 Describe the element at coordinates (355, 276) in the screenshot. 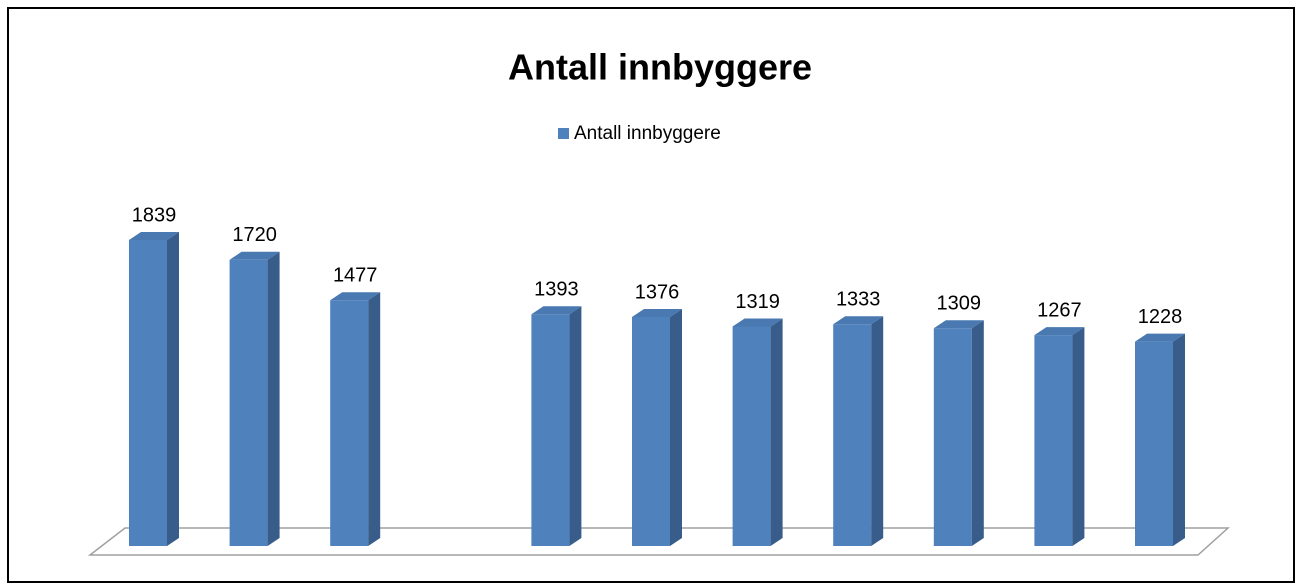

I see `data-label: 1477` at that location.